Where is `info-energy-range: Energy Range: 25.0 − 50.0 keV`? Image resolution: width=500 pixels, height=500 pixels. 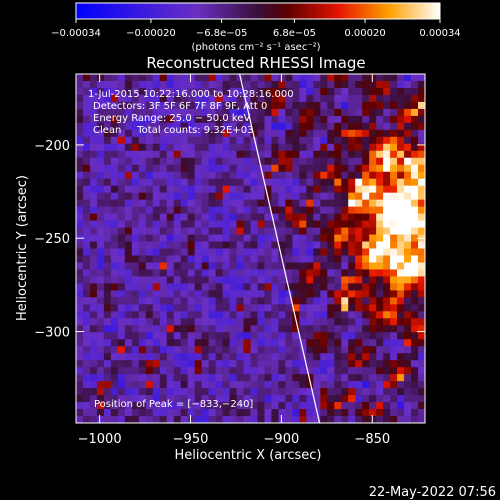 info-energy-range: Energy Range: 25.0 − 50.0 keV is located at coordinates (171, 118).